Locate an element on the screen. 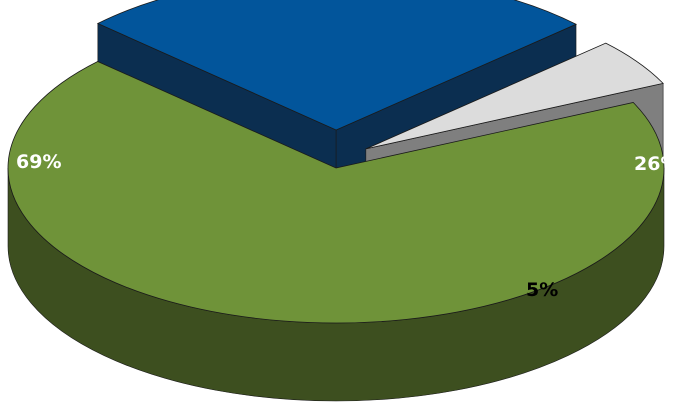  slice-label-gray: 5% is located at coordinates (542, 290).